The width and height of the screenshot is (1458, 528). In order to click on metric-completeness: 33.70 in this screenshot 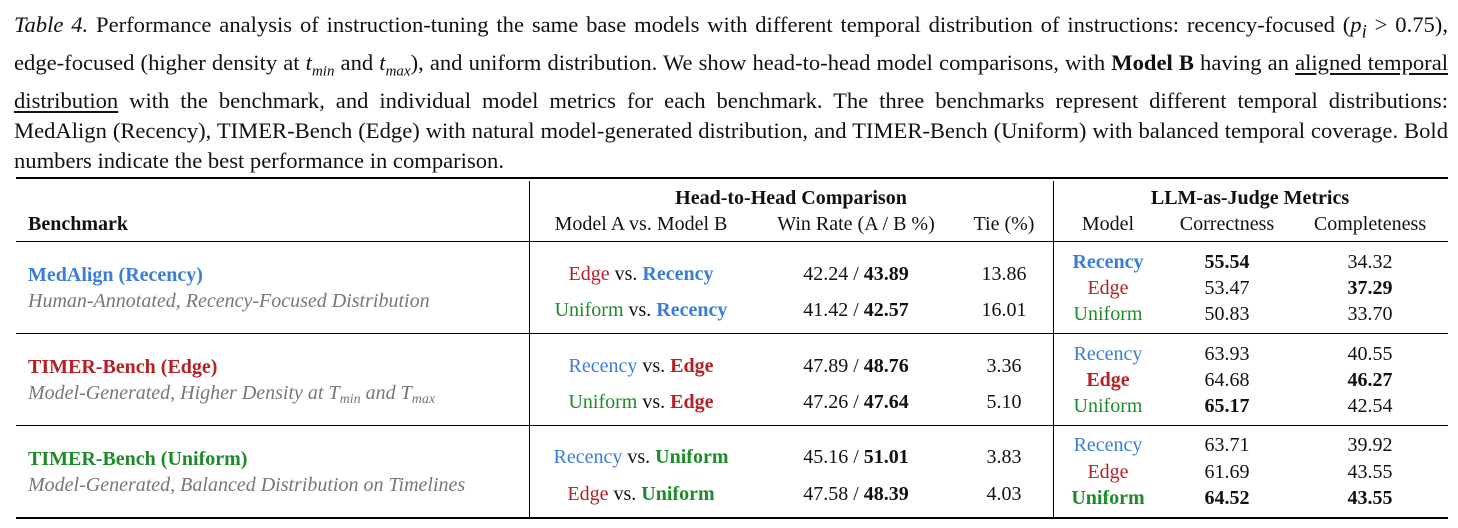, I will do `click(1370, 314)`.